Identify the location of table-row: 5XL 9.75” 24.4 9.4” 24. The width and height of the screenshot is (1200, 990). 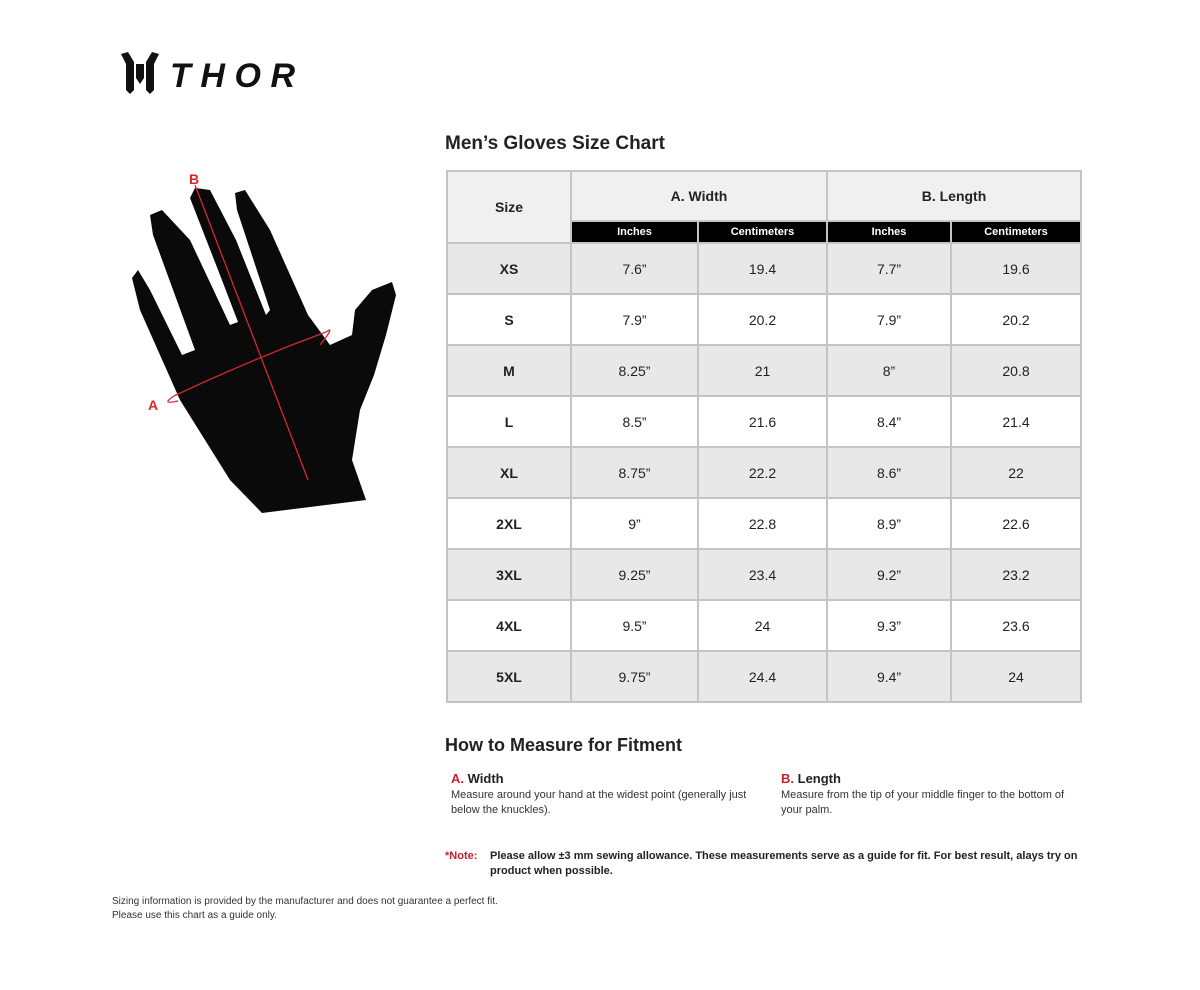
(764, 676).